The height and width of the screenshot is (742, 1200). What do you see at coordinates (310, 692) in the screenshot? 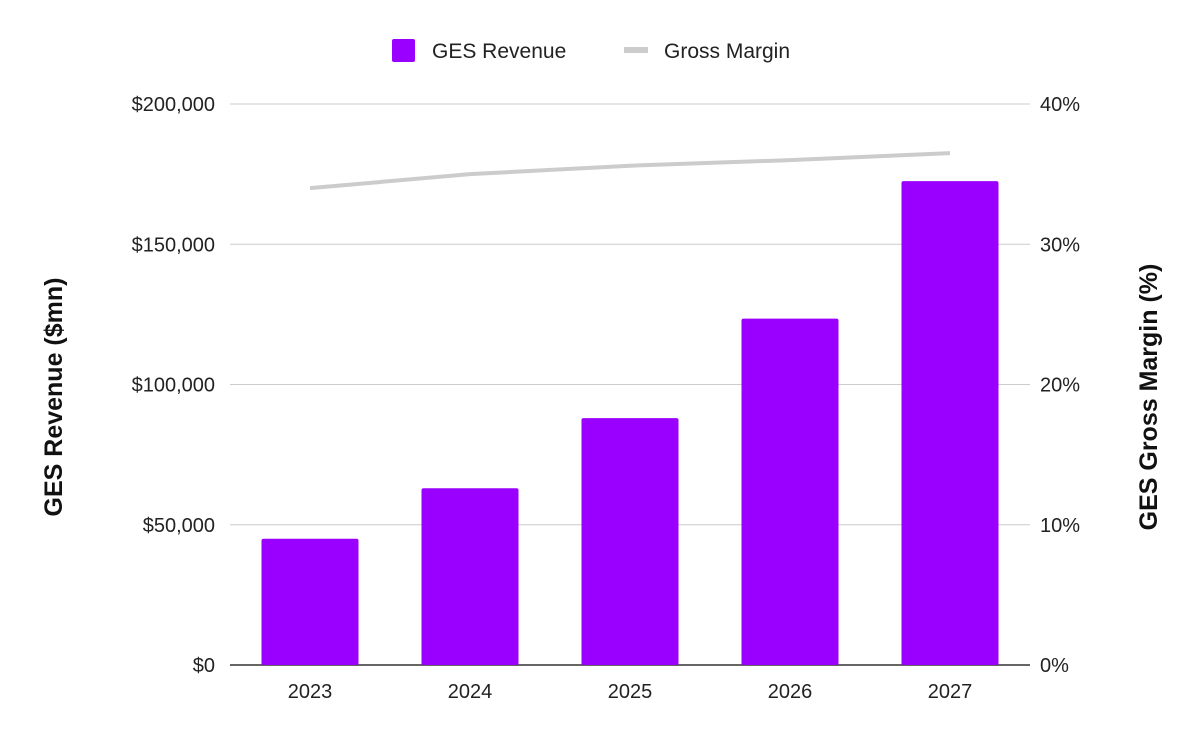
I see `x-tick-label: 2023` at bounding box center [310, 692].